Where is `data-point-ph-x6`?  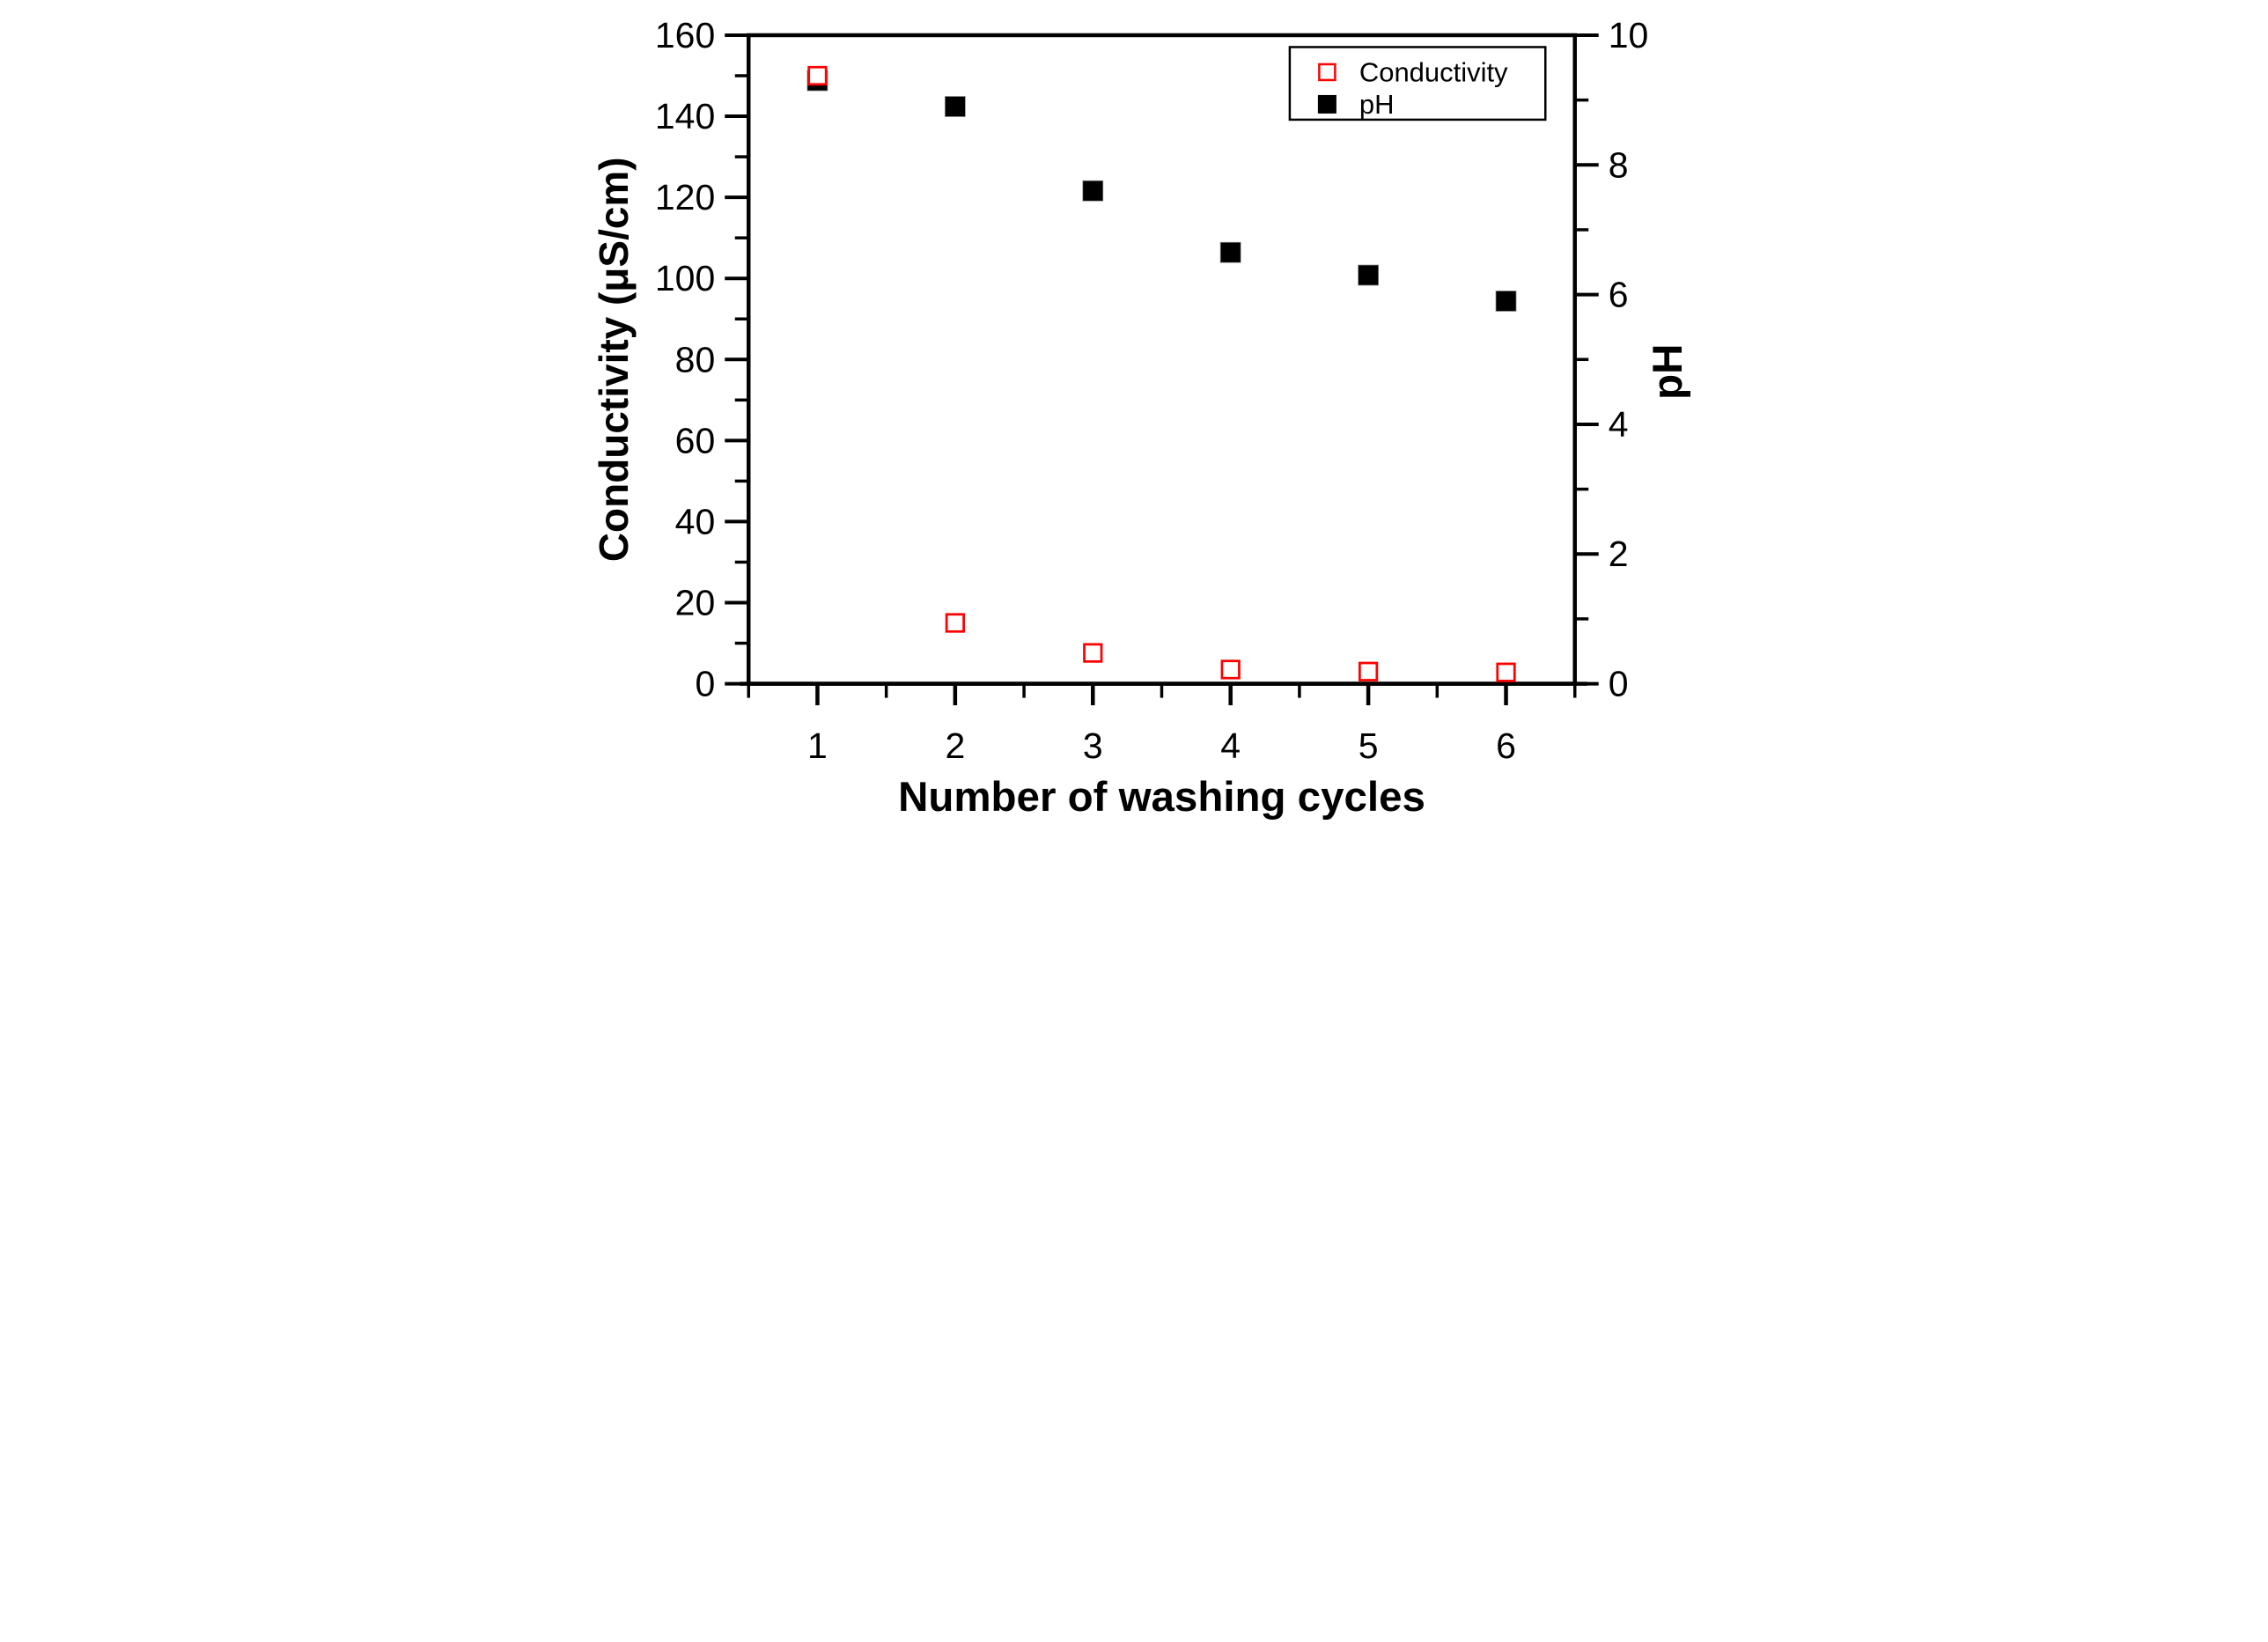
data-point-ph-x6 is located at coordinates (1506, 301).